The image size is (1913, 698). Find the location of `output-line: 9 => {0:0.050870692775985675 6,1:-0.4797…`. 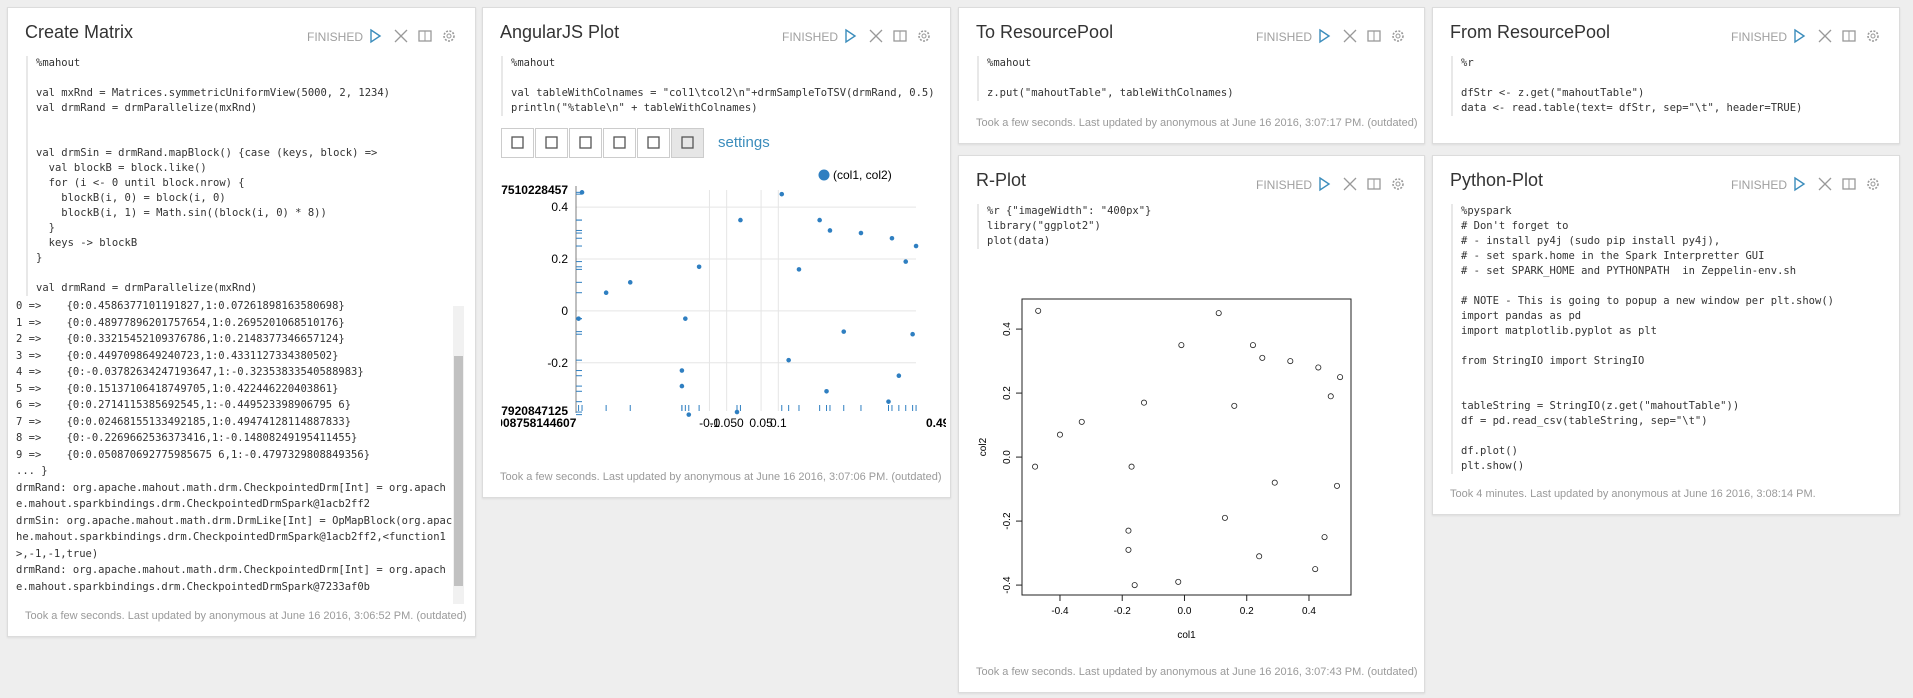

output-line: 9 => {0:0.050870692775985675 6,1:-0.4797… is located at coordinates (193, 454).